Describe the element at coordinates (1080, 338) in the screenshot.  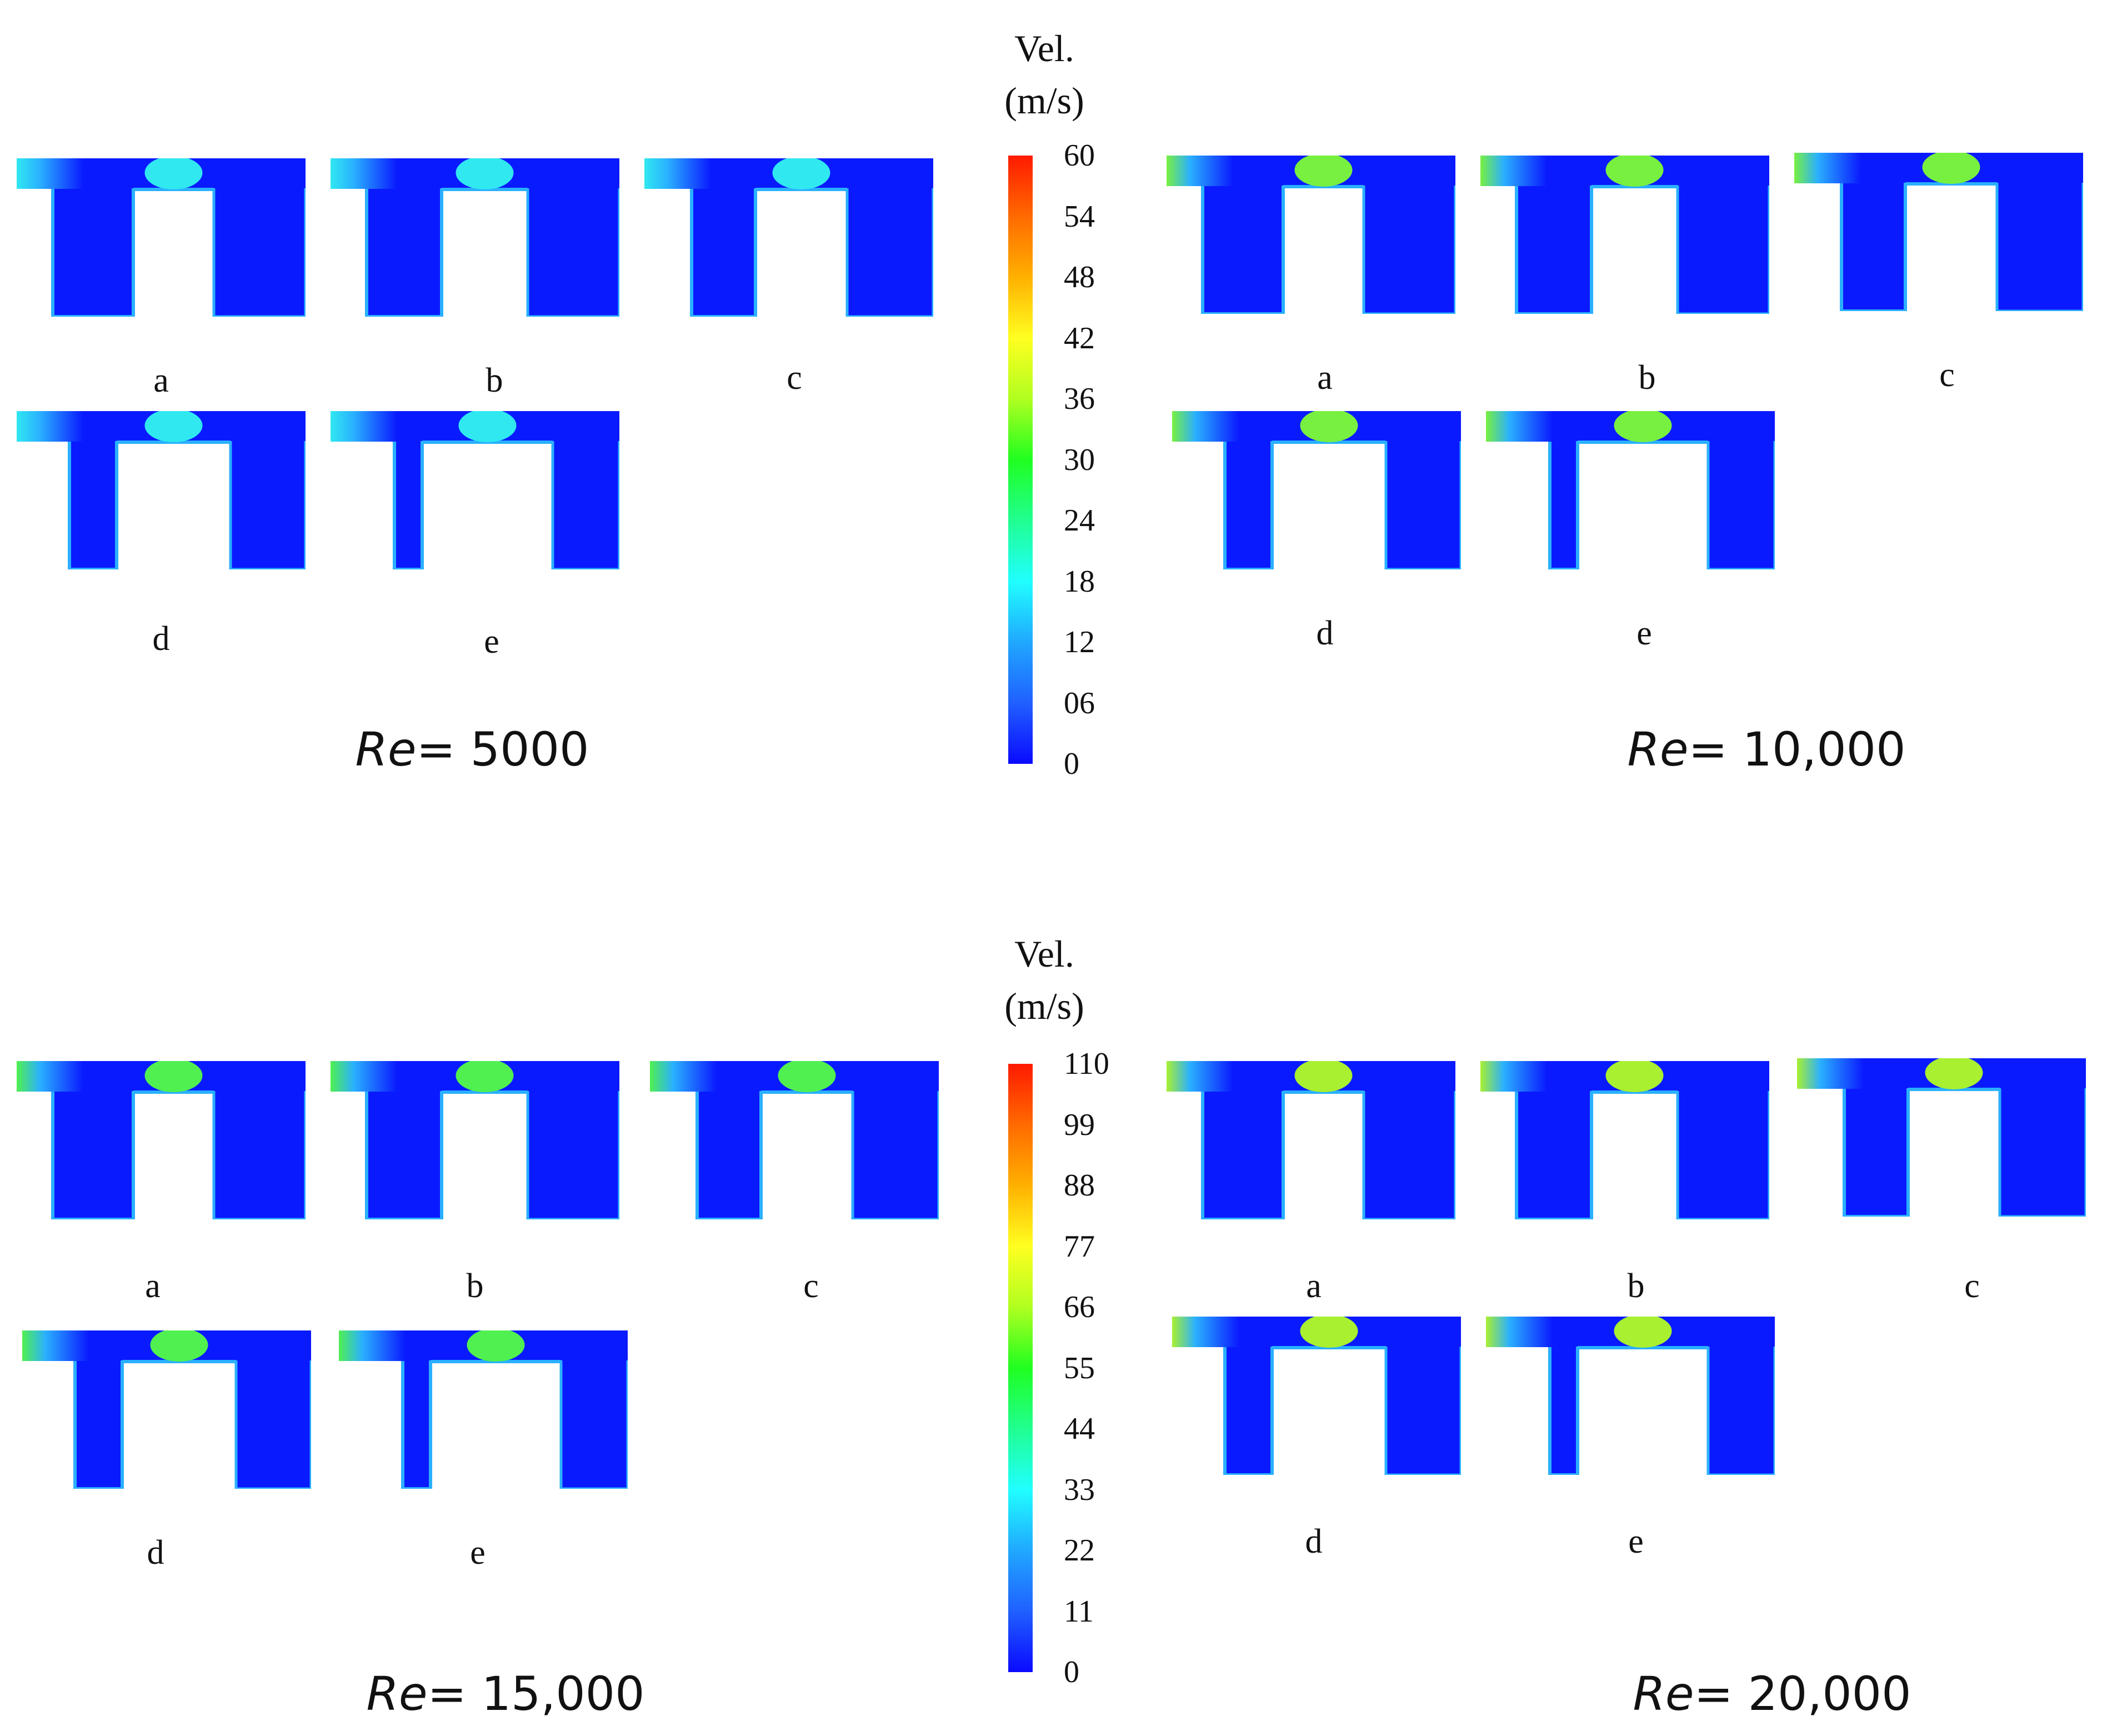
I see `colorbar-tick-label: 42` at that location.